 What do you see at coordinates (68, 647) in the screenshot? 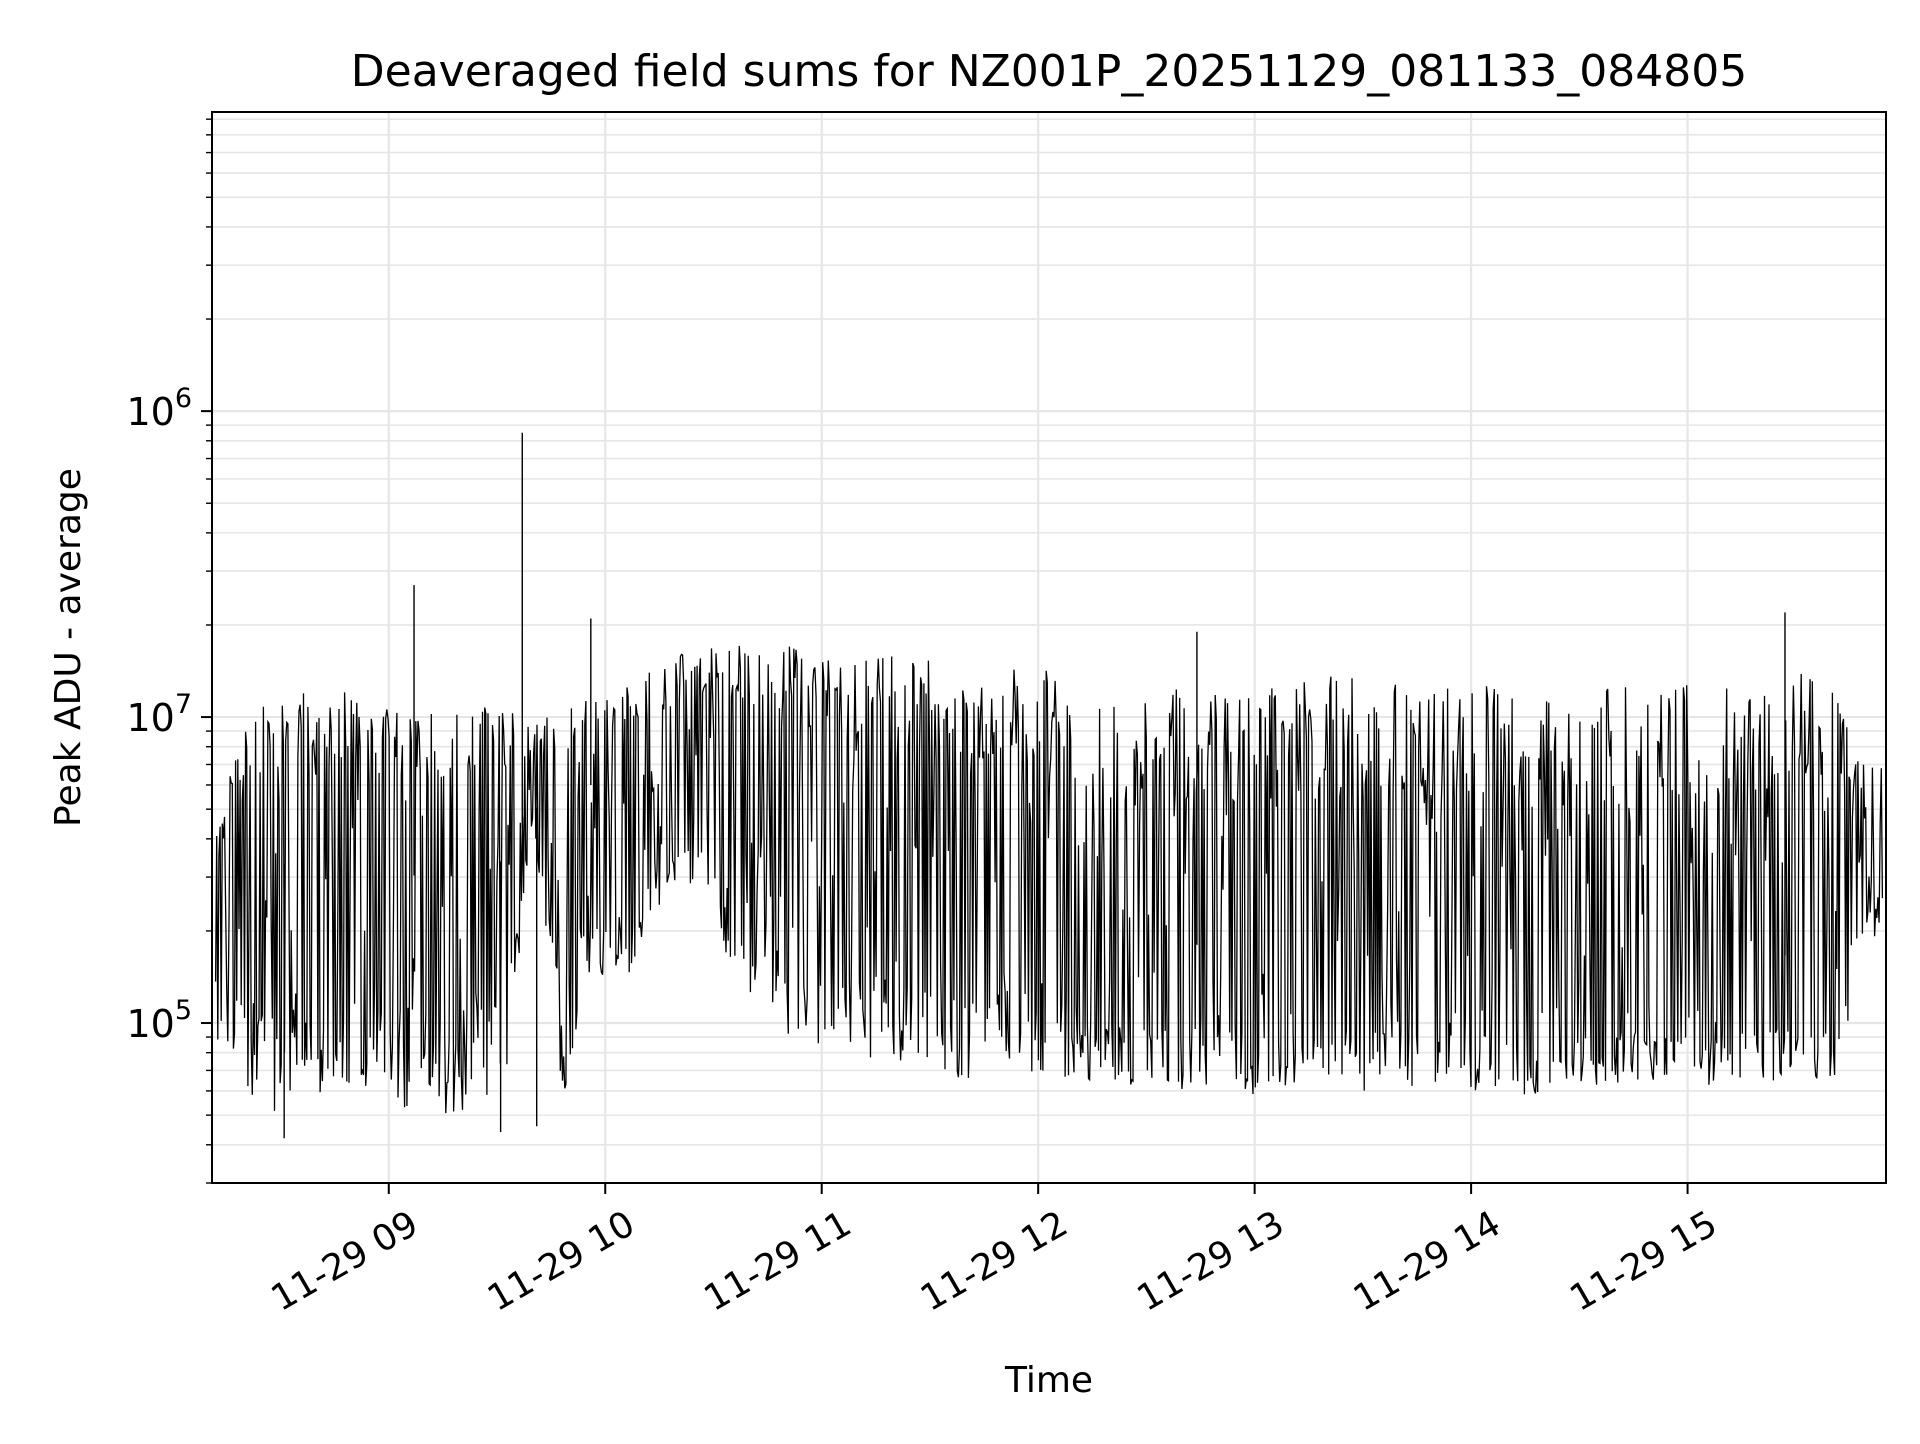
I see `y-axis-label: Peak ADU - average` at bounding box center [68, 647].